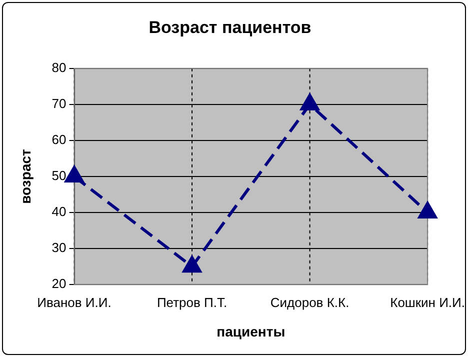 This screenshot has width=468, height=357. Describe the element at coordinates (25, 176) in the screenshot. I see `y-axis-title: возраст` at that location.